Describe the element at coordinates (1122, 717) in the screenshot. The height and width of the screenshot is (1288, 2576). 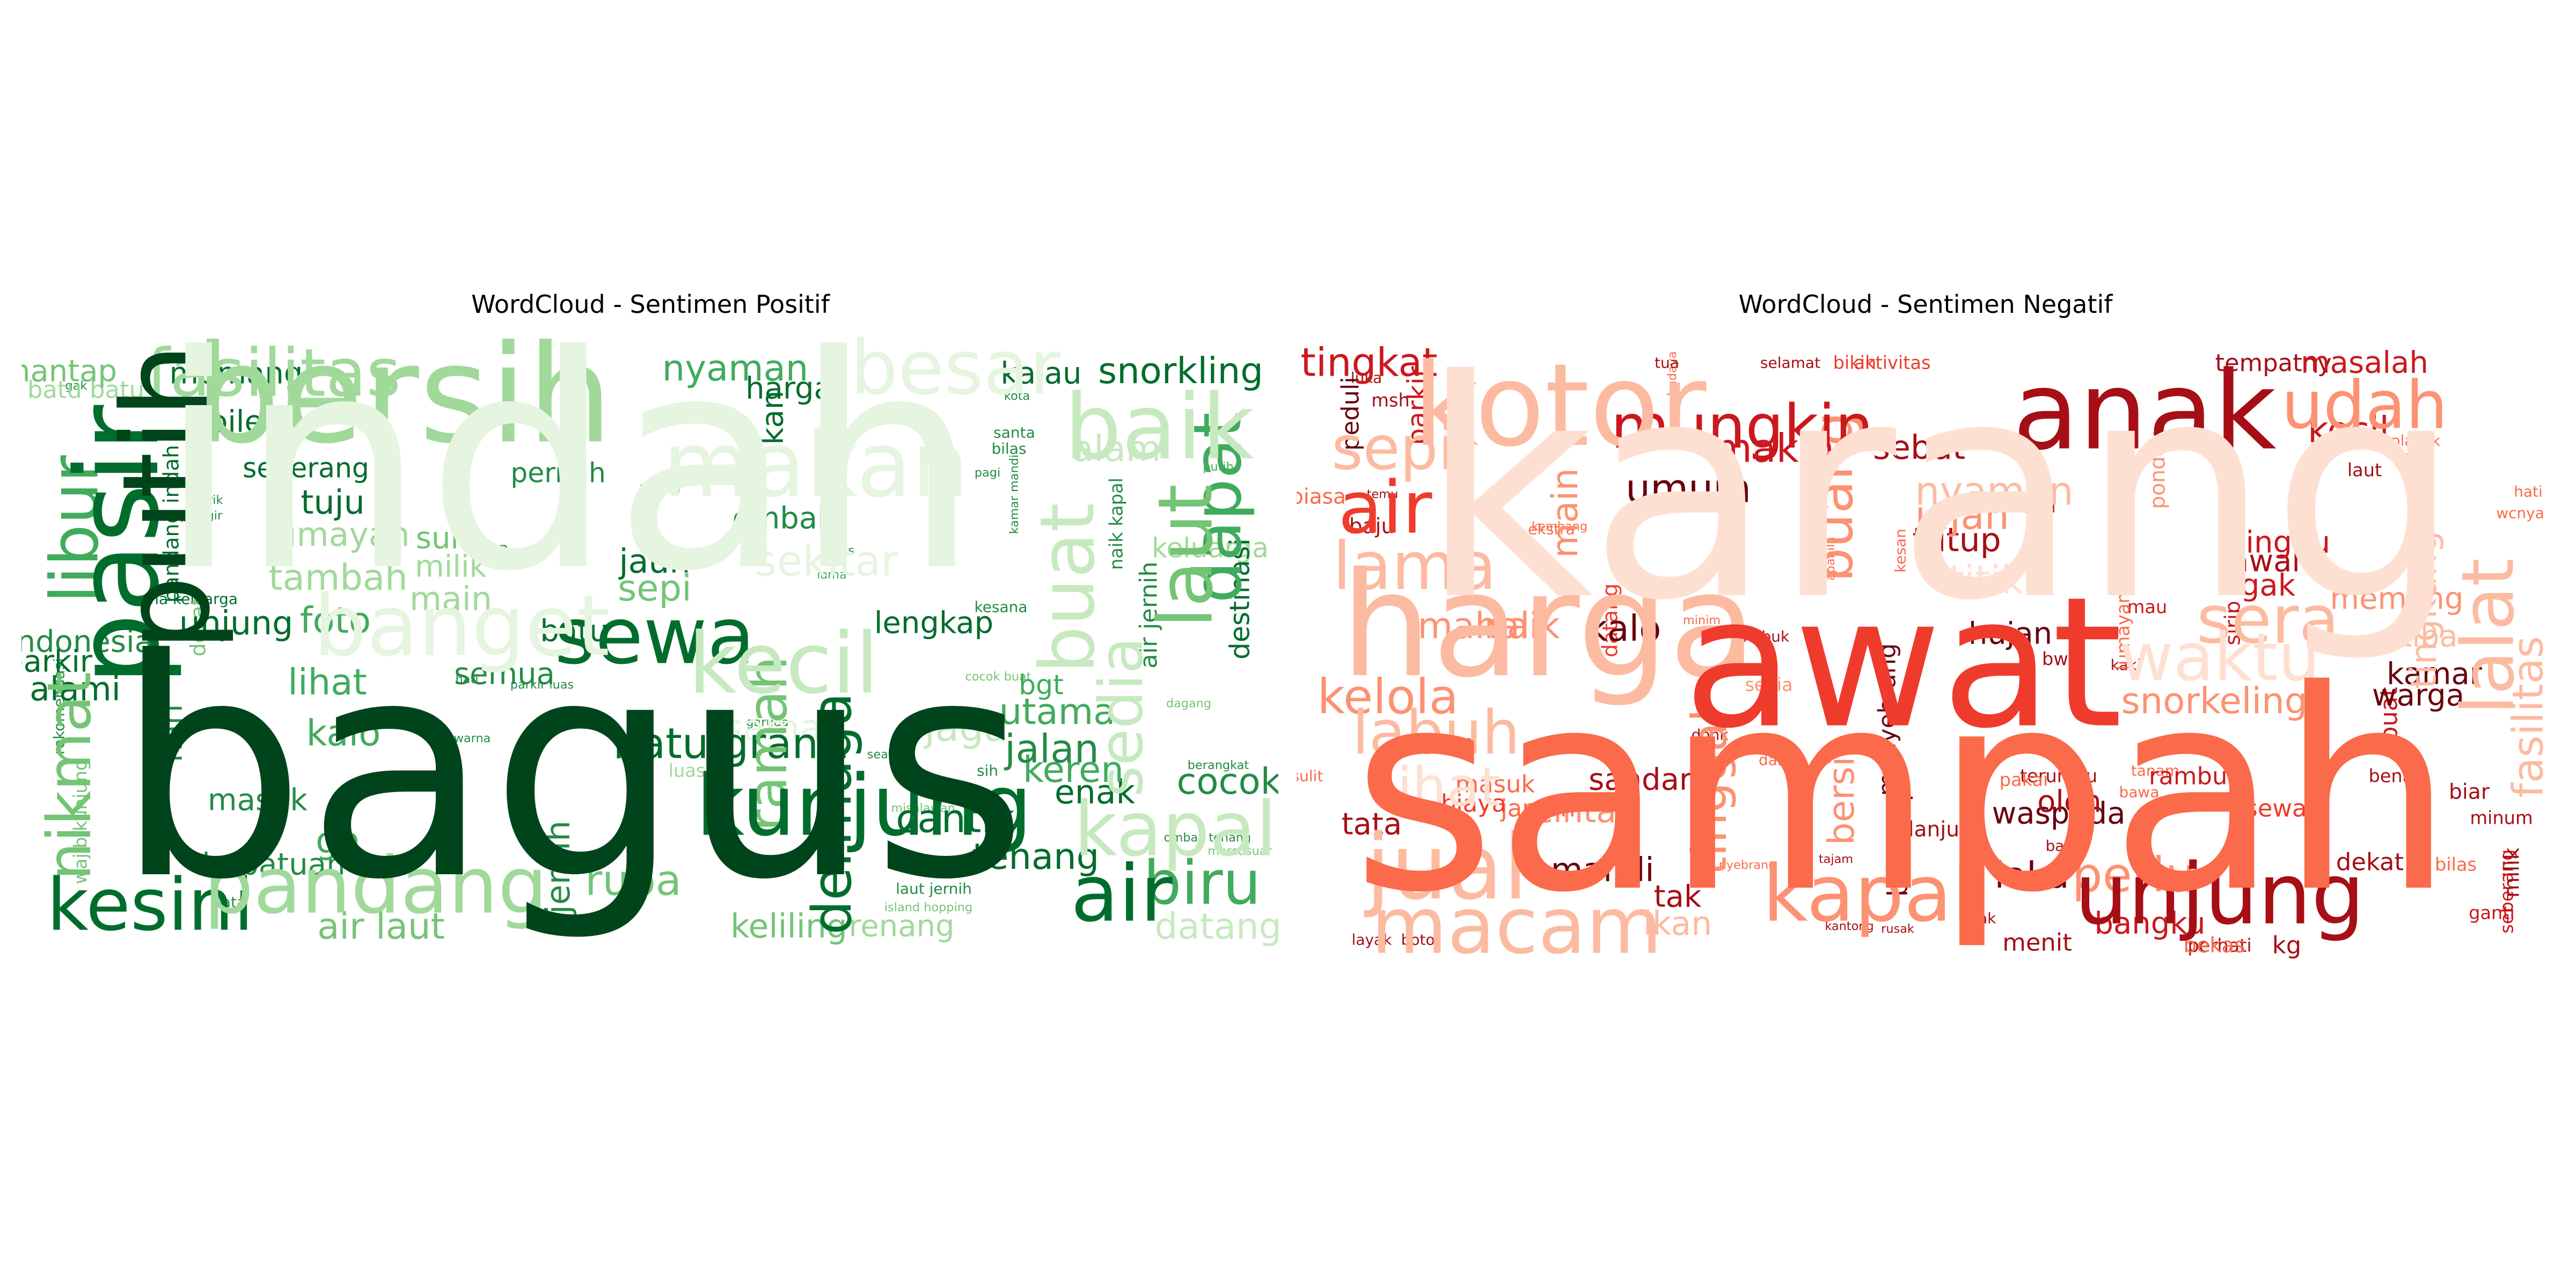
I see `word-sedia: sedia` at that location.